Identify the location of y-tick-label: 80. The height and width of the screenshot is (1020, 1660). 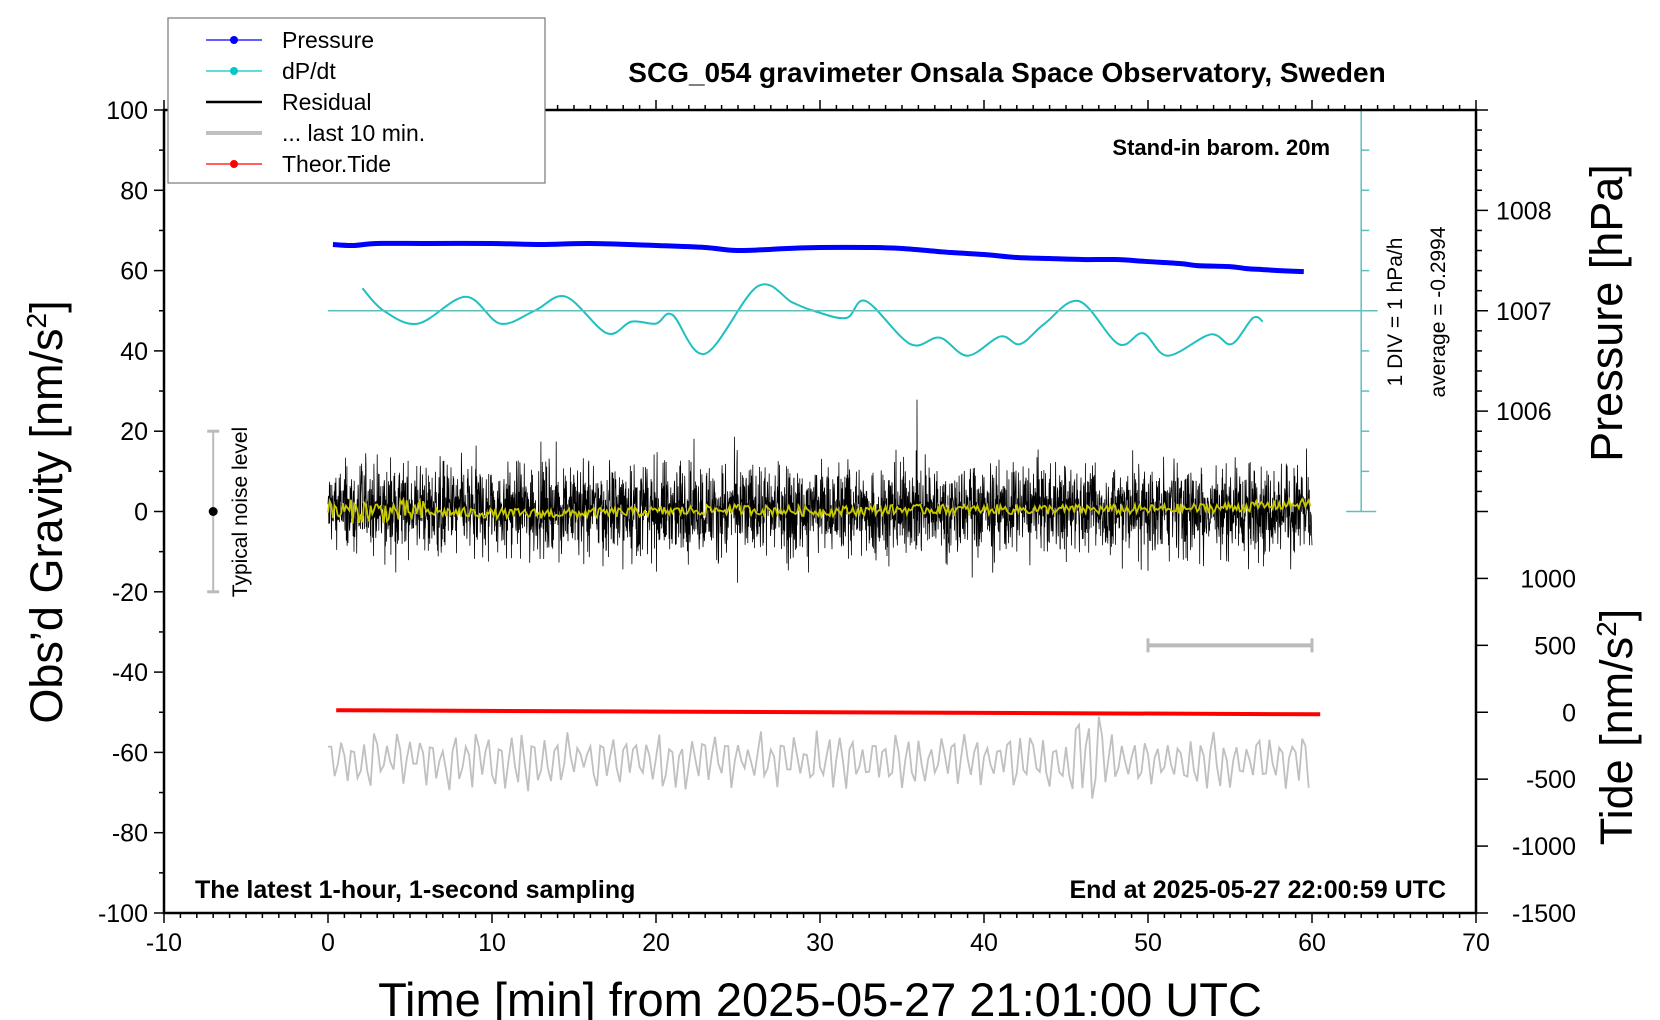
(134, 191).